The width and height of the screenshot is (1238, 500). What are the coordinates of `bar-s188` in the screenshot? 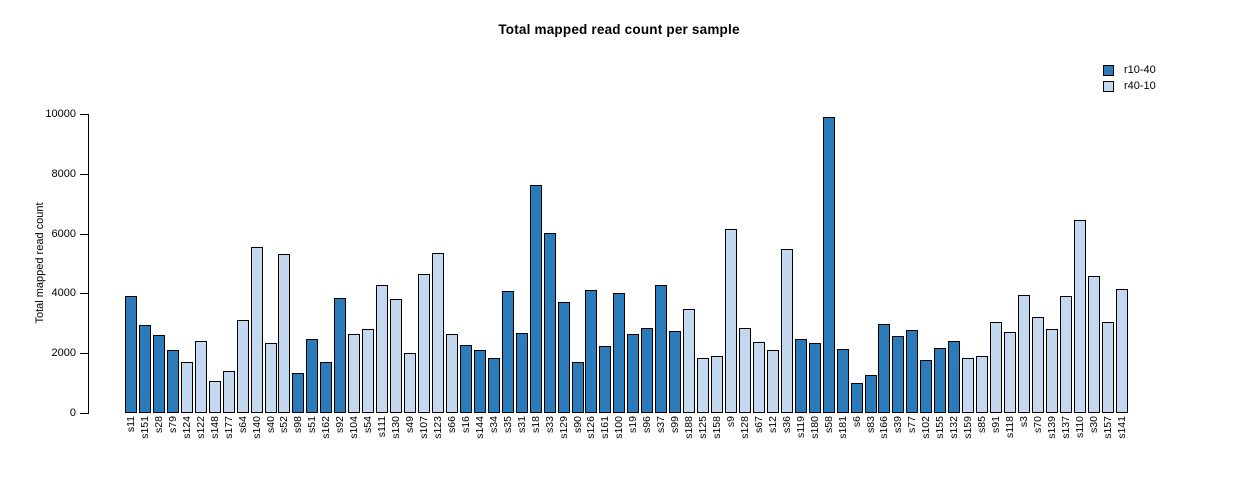 It's located at (689, 361).